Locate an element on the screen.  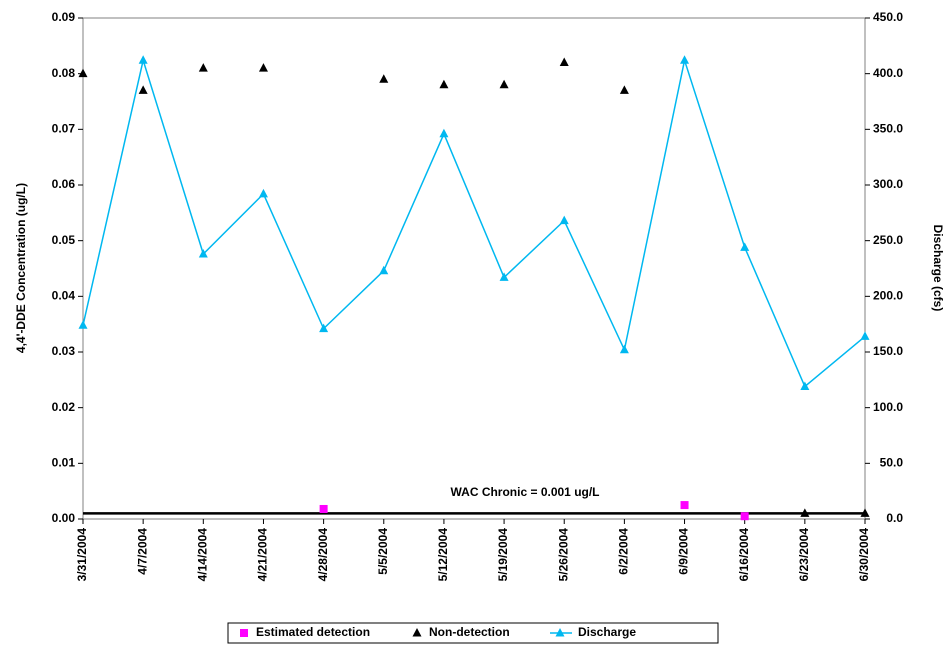
legend-label: Discharge is located at coordinates (607, 632).